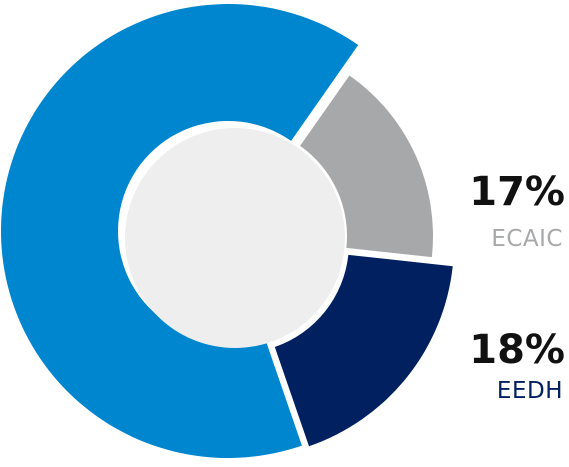 This screenshot has height=467, width=569. I want to click on slice-eedh, so click(363, 350).